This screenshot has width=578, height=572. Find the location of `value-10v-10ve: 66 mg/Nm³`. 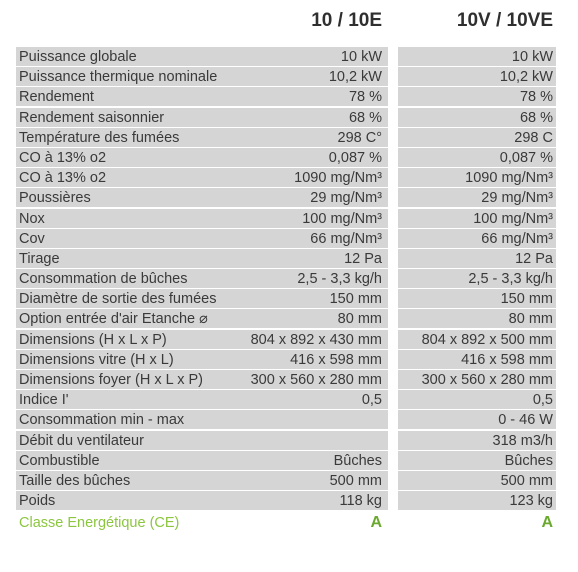

value-10v-10ve: 66 mg/Nm³ is located at coordinates (517, 238).